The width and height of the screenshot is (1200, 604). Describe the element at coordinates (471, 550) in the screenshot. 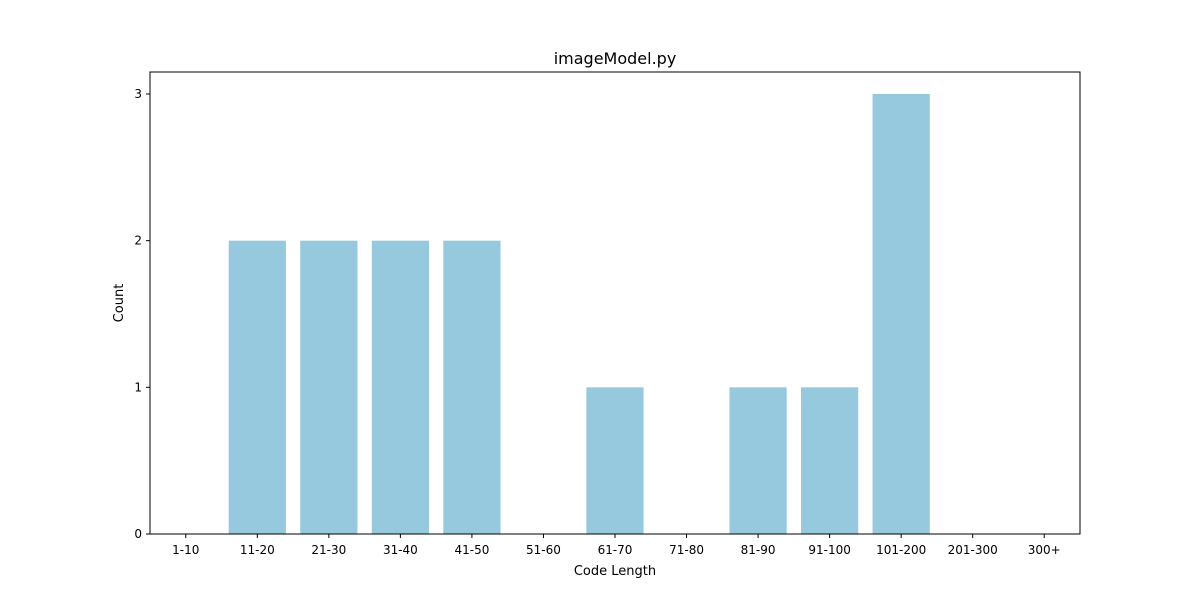

I see `x-tick-label: 41-50` at that location.